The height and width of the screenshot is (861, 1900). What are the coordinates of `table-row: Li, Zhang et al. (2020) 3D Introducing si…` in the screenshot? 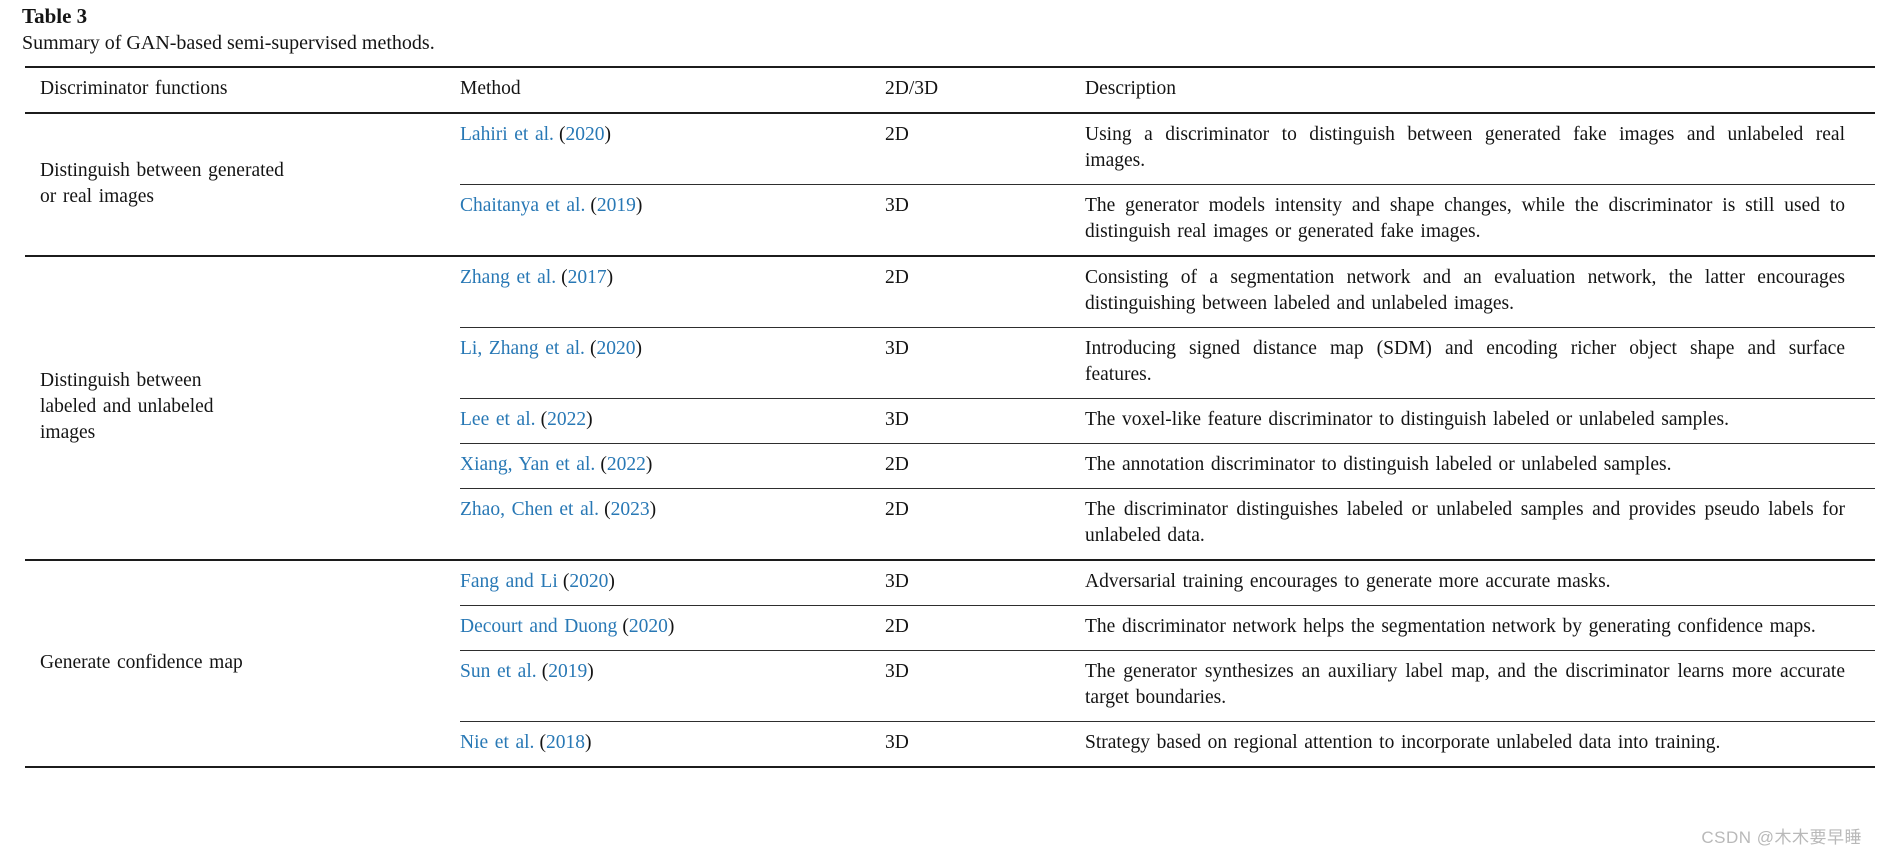 It's located at (950, 363).